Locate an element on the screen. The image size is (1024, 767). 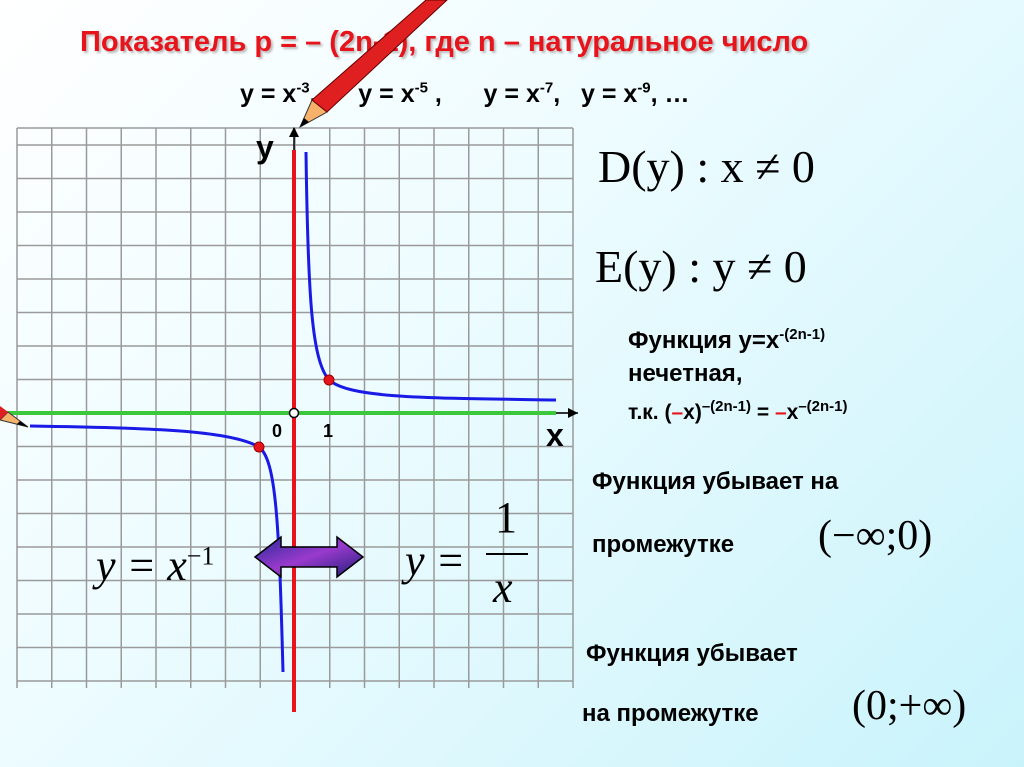
origin-point is located at coordinates (294, 413).